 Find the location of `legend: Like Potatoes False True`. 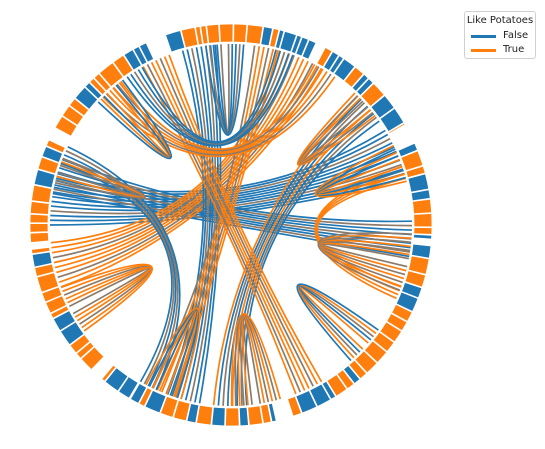

legend: Like Potatoes False True is located at coordinates (500, 35).